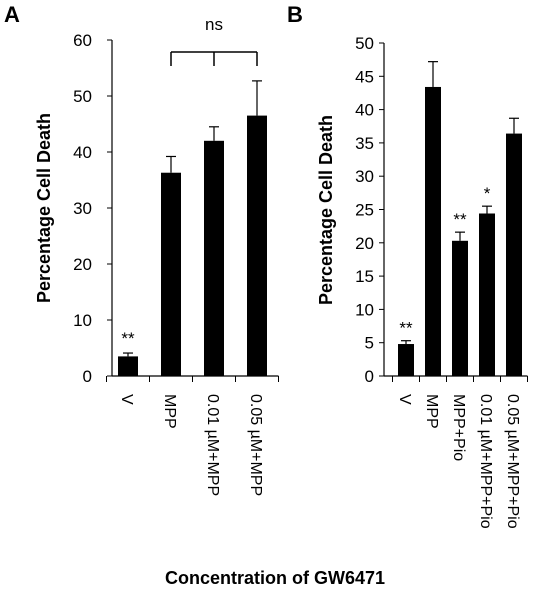 The image size is (550, 590). Describe the element at coordinates (512, 461) in the screenshot. I see `panel-b-category-label: 0.05 µM+MPP+Pio` at that location.